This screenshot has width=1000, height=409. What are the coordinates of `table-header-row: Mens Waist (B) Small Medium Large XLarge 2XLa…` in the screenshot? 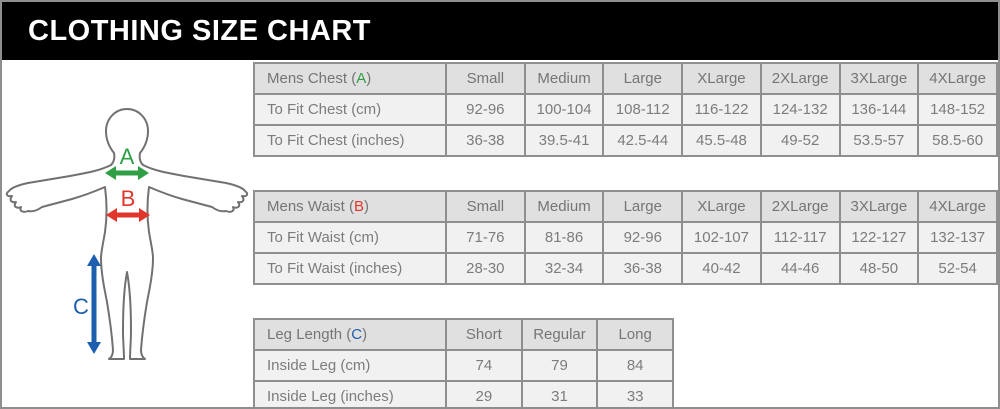 It's located at (625, 206).